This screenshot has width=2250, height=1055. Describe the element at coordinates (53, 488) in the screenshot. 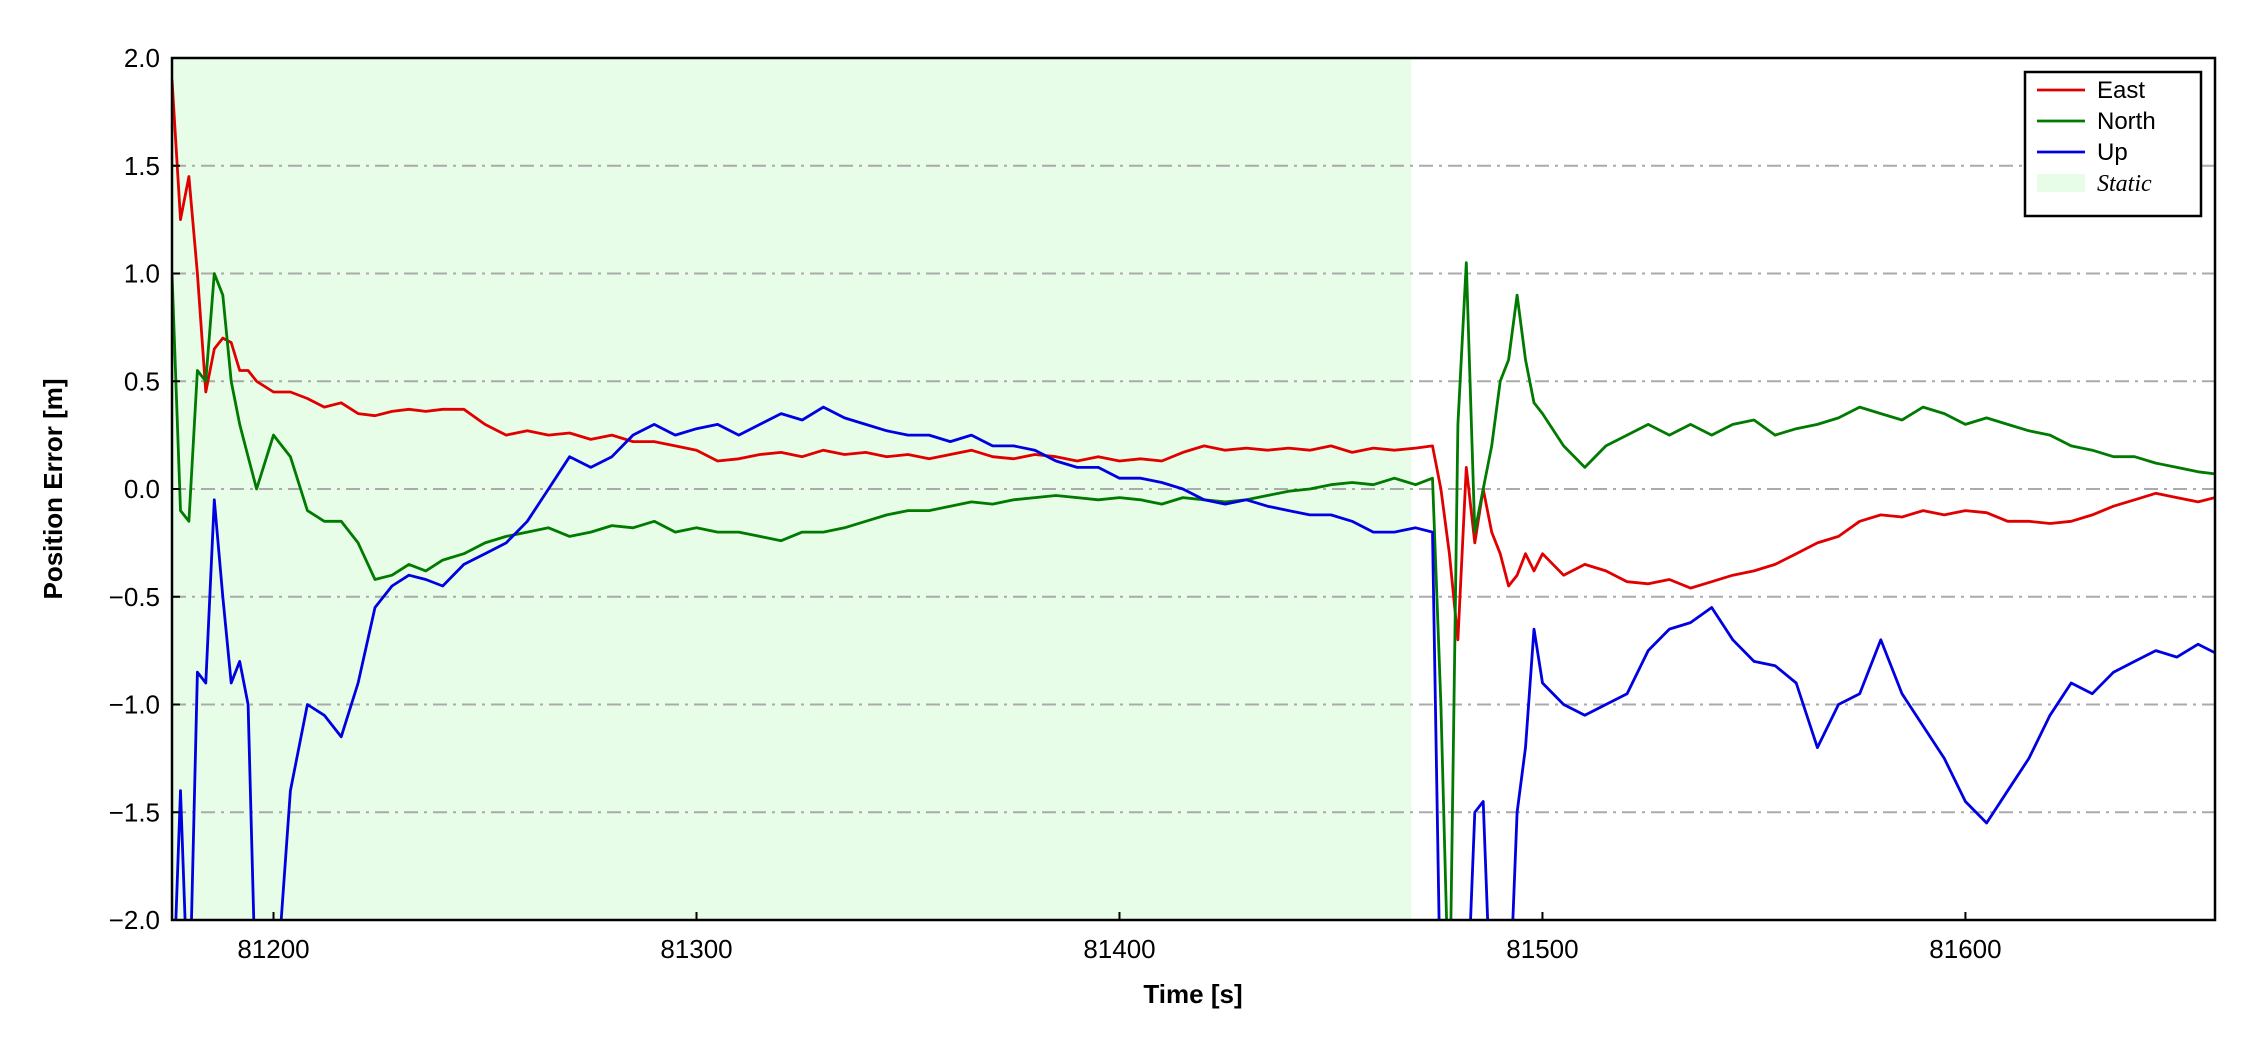

I see `y-axis-label: Position Error [m]` at that location.